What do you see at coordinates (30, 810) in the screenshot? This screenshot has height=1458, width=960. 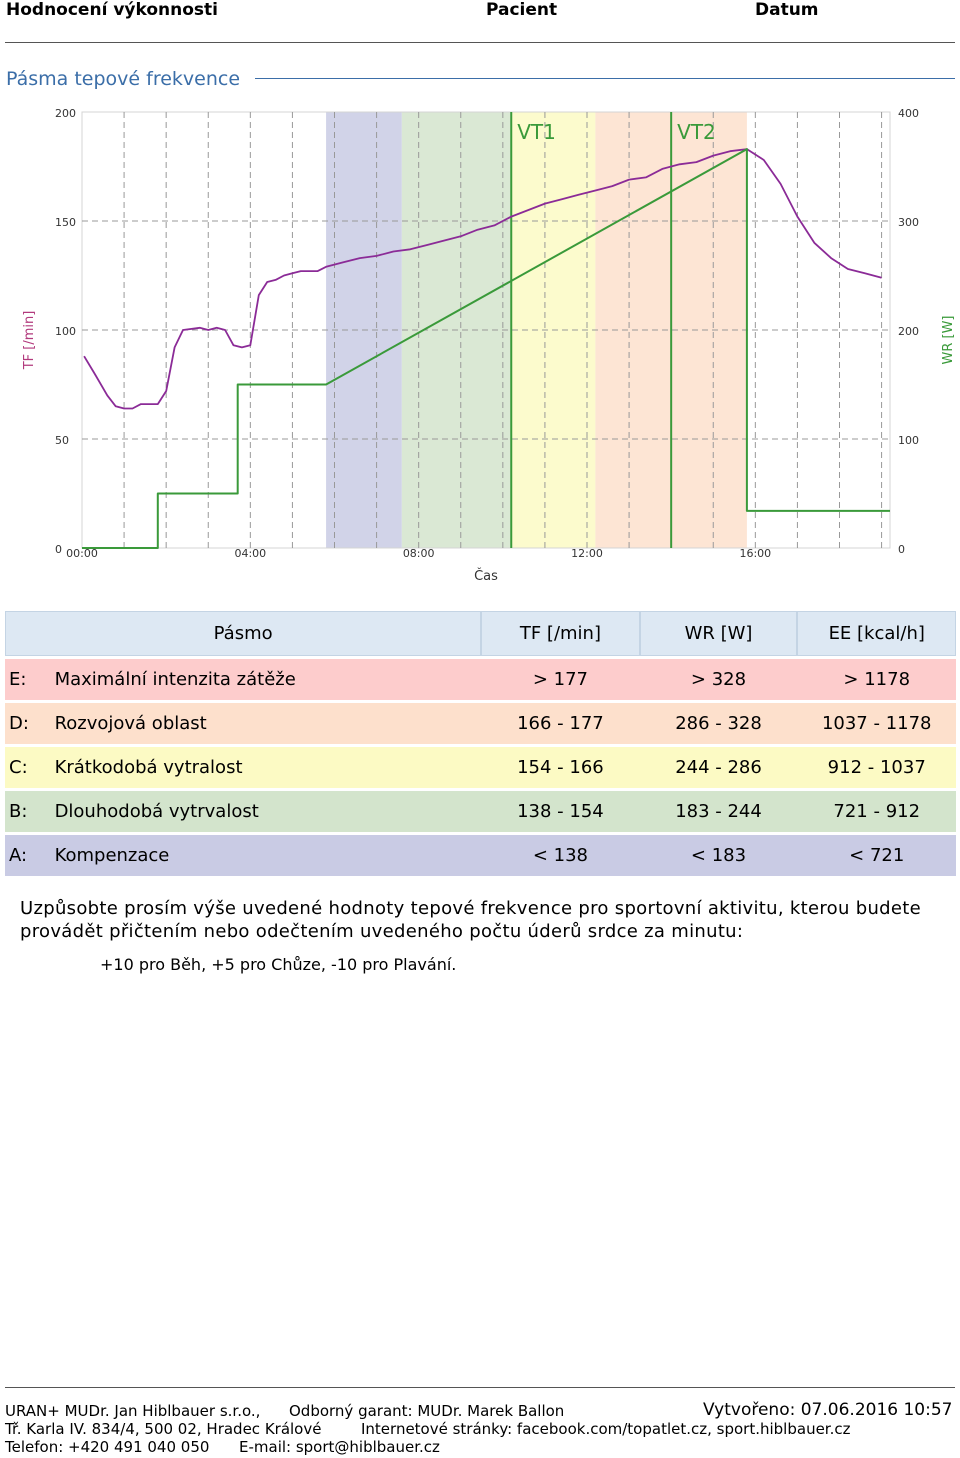 I see `zone-key: B:` at bounding box center [30, 810].